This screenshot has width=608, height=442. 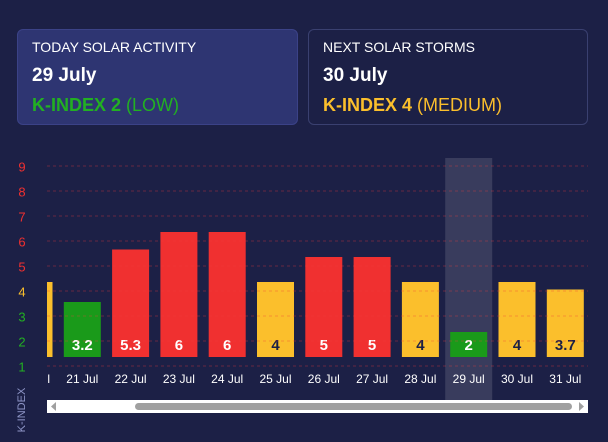 I want to click on scroll-left, so click(x=53, y=406).